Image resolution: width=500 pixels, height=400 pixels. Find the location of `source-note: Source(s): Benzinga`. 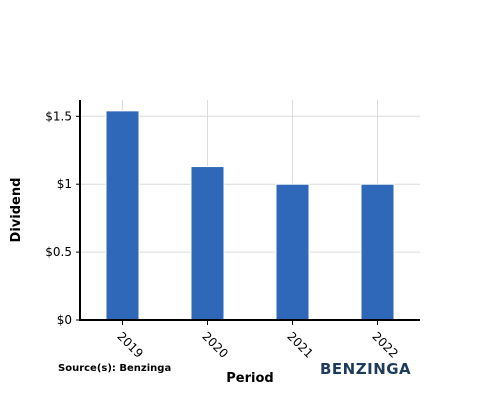

source-note: Source(s): Benzinga is located at coordinates (115, 368).